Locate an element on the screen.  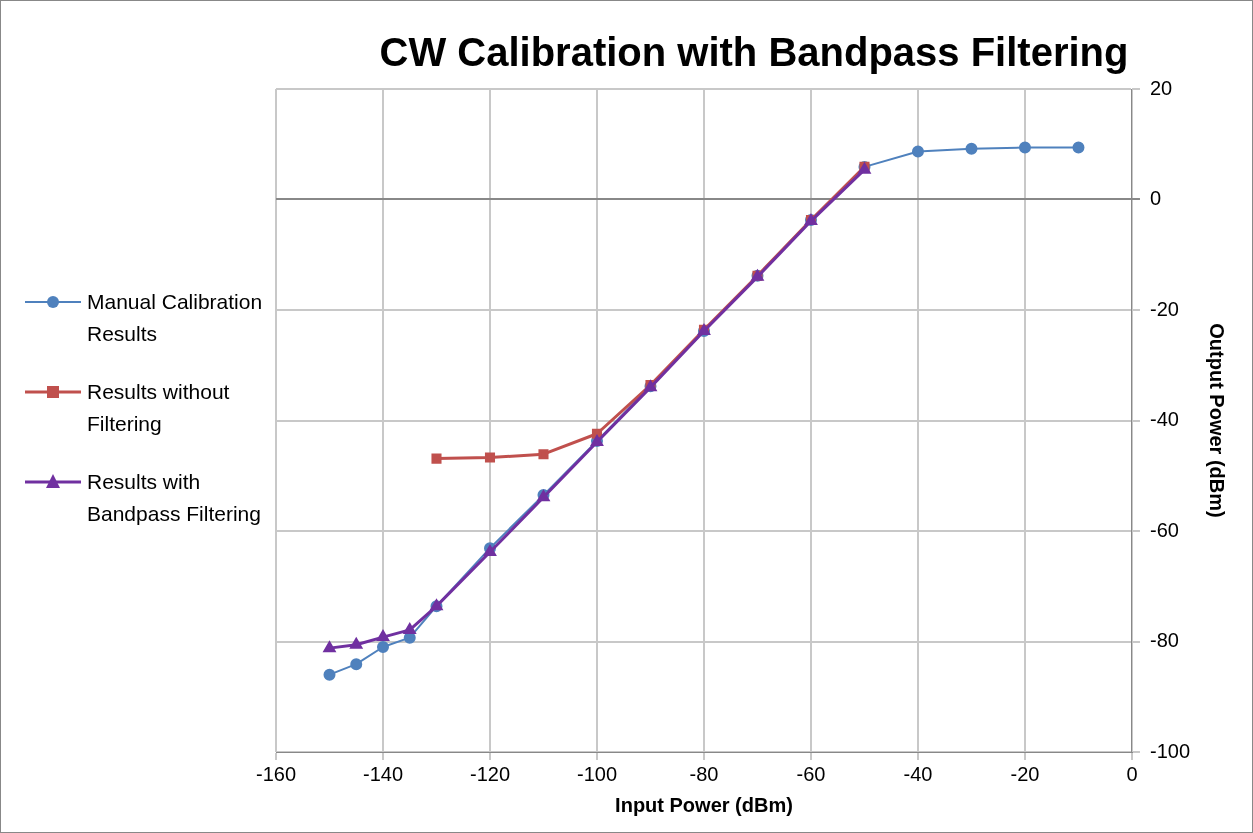
chart-title: CW Calibration with Bandpass Filtering is located at coordinates (754, 52).